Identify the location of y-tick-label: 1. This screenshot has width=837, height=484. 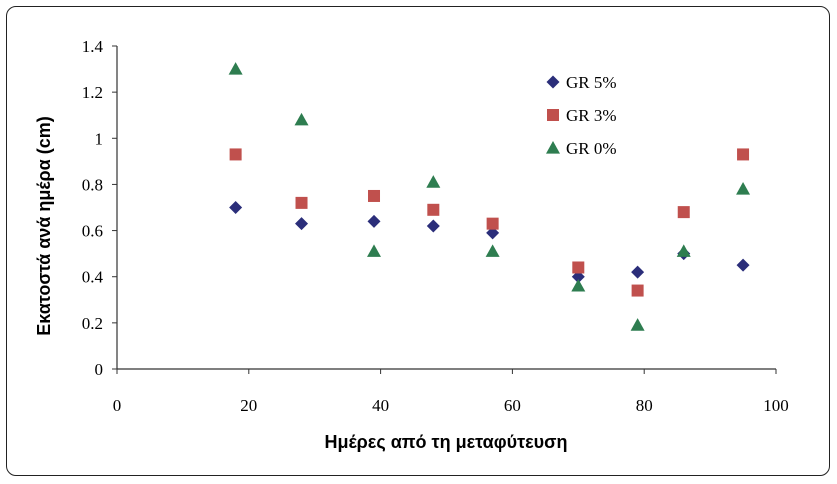
(99, 138).